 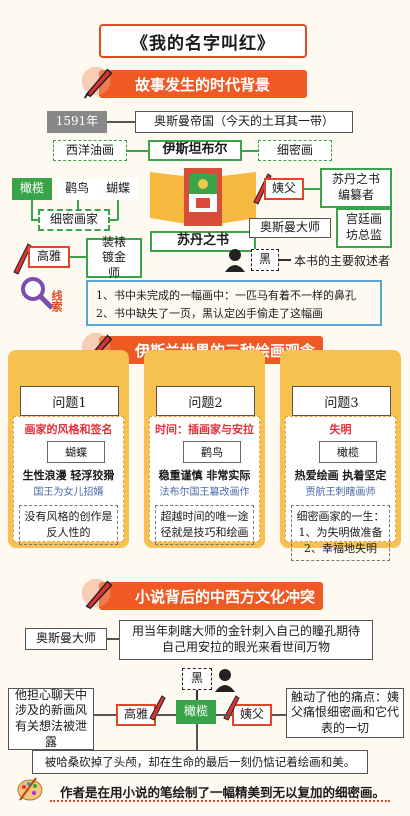 I want to click on master-desc-box: 用当年刺瞎大师的金针刺入自己的瞳孔期待自己用安拉的眼光来看世间万物, so click(x=246, y=640).